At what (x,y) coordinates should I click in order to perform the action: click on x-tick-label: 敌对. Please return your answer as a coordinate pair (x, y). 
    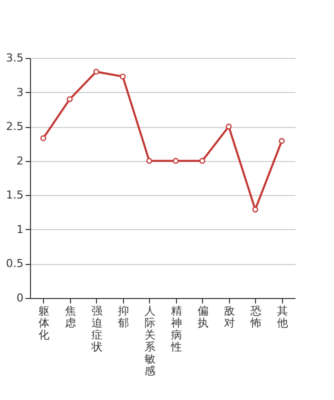
    Looking at the image, I should click on (229, 317).